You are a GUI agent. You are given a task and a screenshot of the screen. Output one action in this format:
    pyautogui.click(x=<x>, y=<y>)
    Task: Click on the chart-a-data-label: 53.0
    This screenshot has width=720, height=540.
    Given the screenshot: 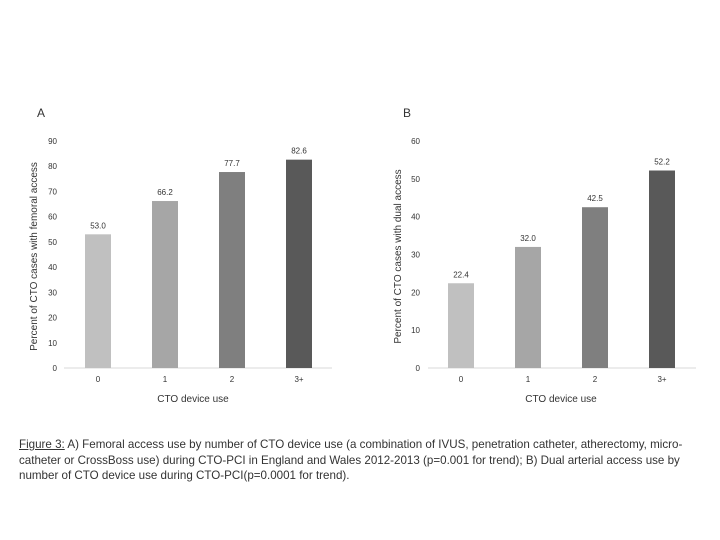 What is the action you would take?
    pyautogui.click(x=98, y=225)
    